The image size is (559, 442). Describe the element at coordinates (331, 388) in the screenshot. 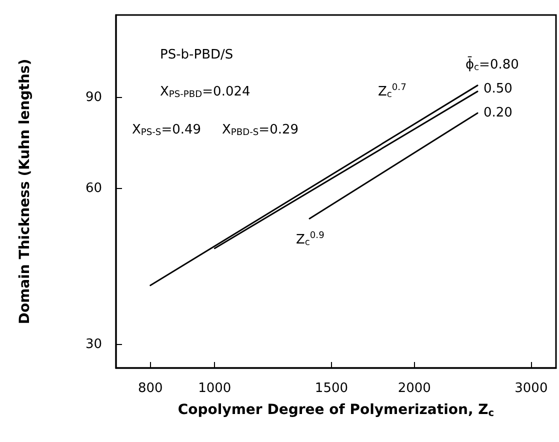

I see `x-tick-label: 1500` at that location.